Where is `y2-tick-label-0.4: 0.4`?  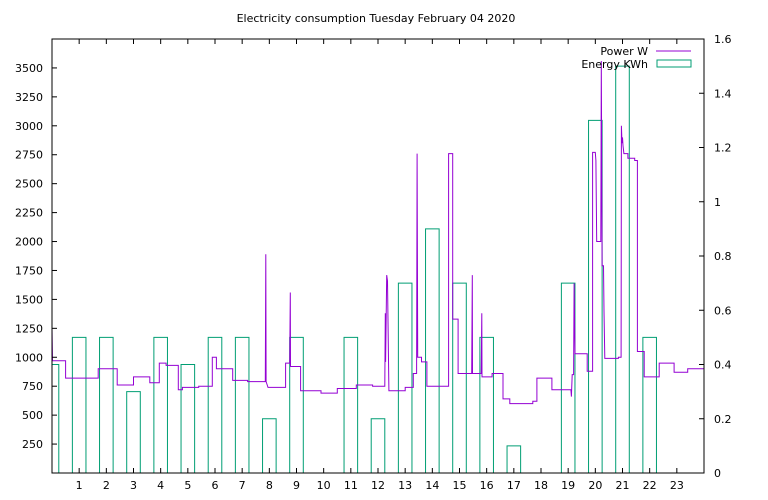
y2-tick-label-0.4: 0.4 is located at coordinates (723, 365).